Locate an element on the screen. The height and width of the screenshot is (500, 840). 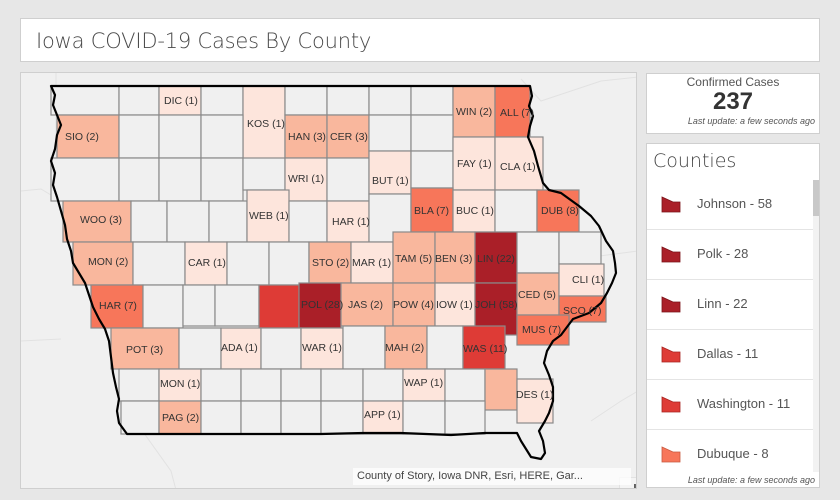
svg-text: ADA (1) is located at coordinates (239, 348).